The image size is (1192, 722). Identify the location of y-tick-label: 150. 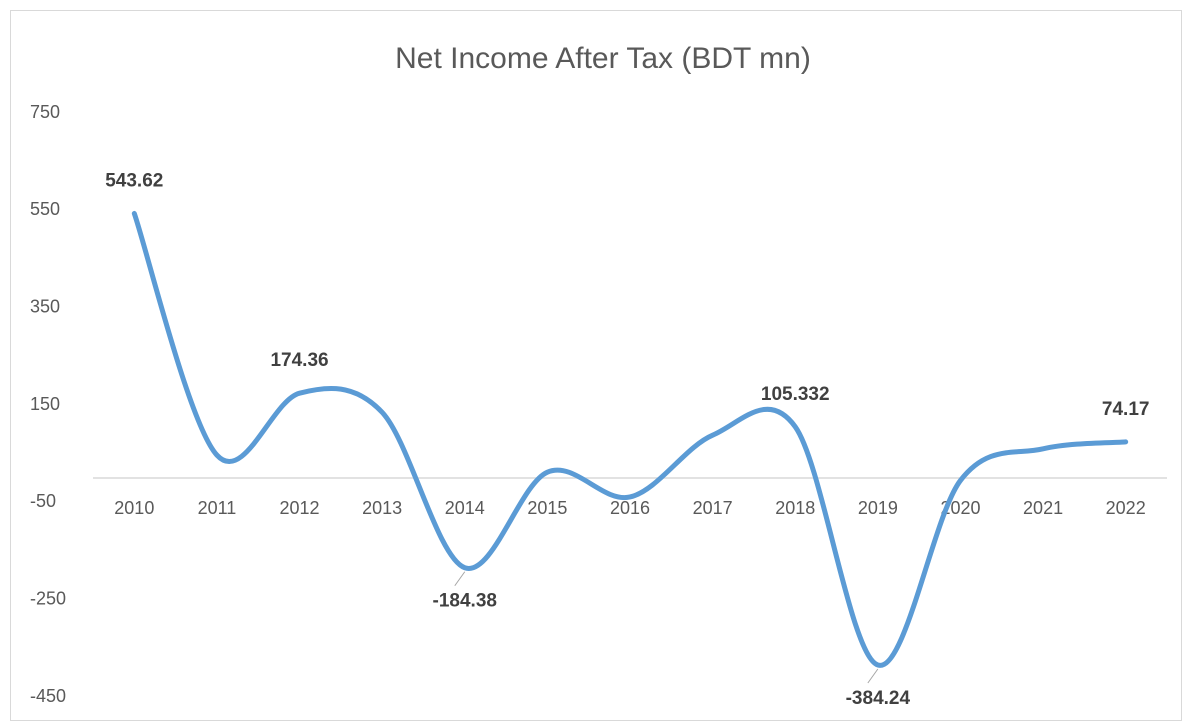
(45, 404).